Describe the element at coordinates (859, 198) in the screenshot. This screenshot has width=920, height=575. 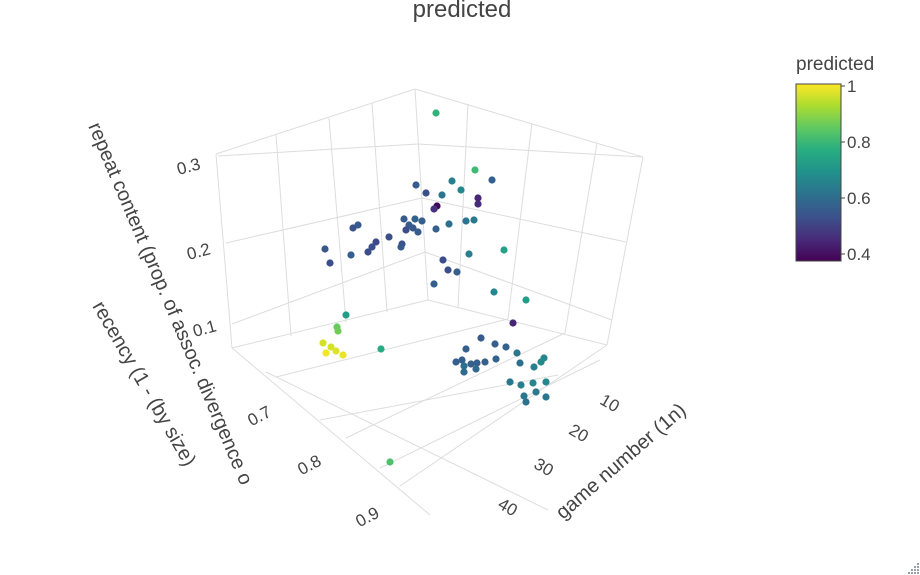
I see `colorbar-tick-label: 0.6` at that location.